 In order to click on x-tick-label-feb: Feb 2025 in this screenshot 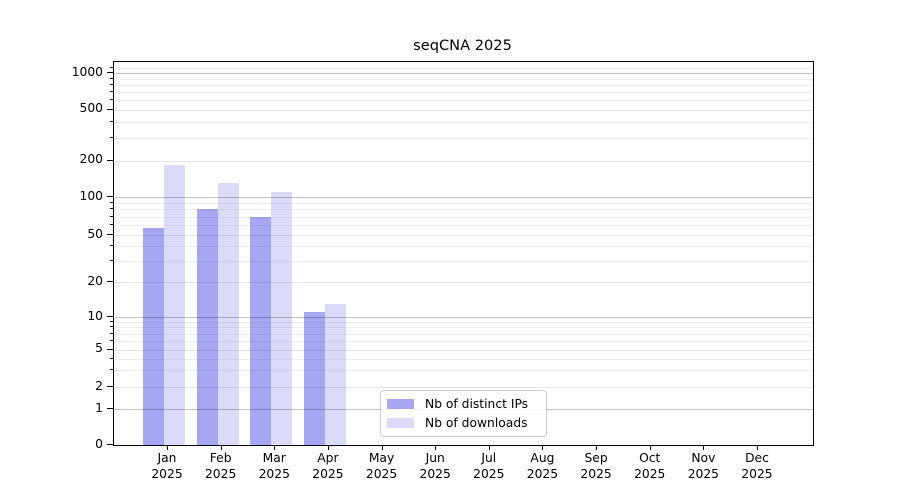, I will do `click(221, 466)`.